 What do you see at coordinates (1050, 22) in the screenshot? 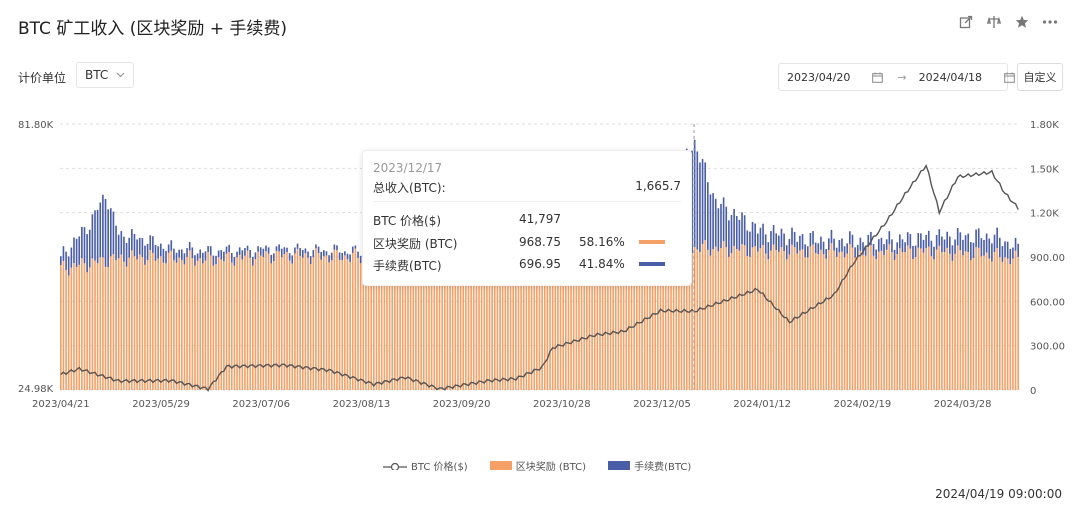
I see `more-icon` at bounding box center [1050, 22].